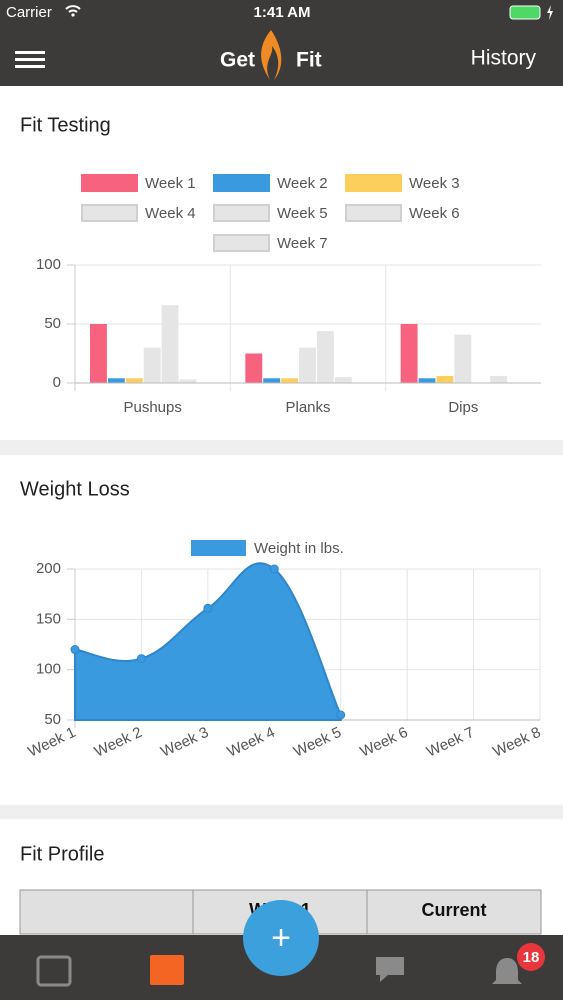 Image resolution: width=563 pixels, height=1005 pixels. What do you see at coordinates (309, 60) in the screenshot?
I see `logo-text: Fit` at bounding box center [309, 60].